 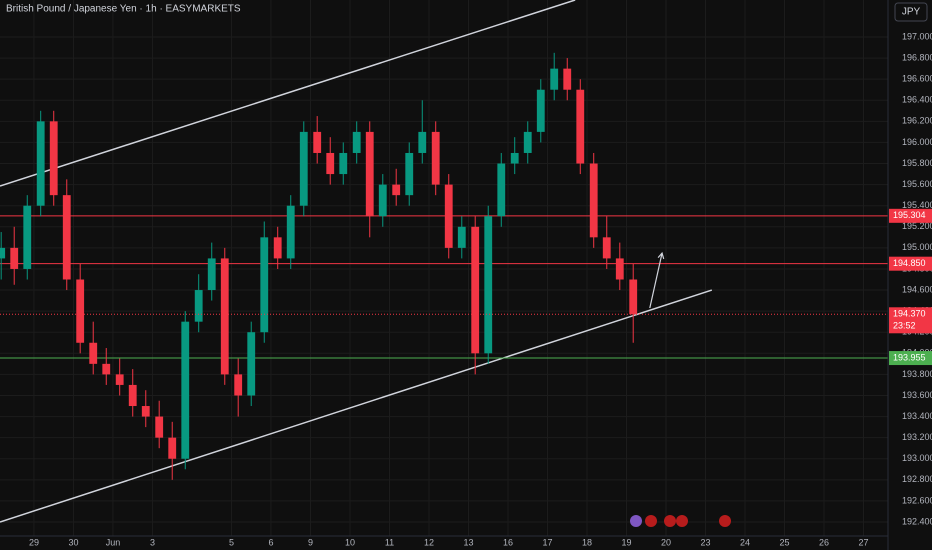 I want to click on arrow-head, so click(x=661, y=255).